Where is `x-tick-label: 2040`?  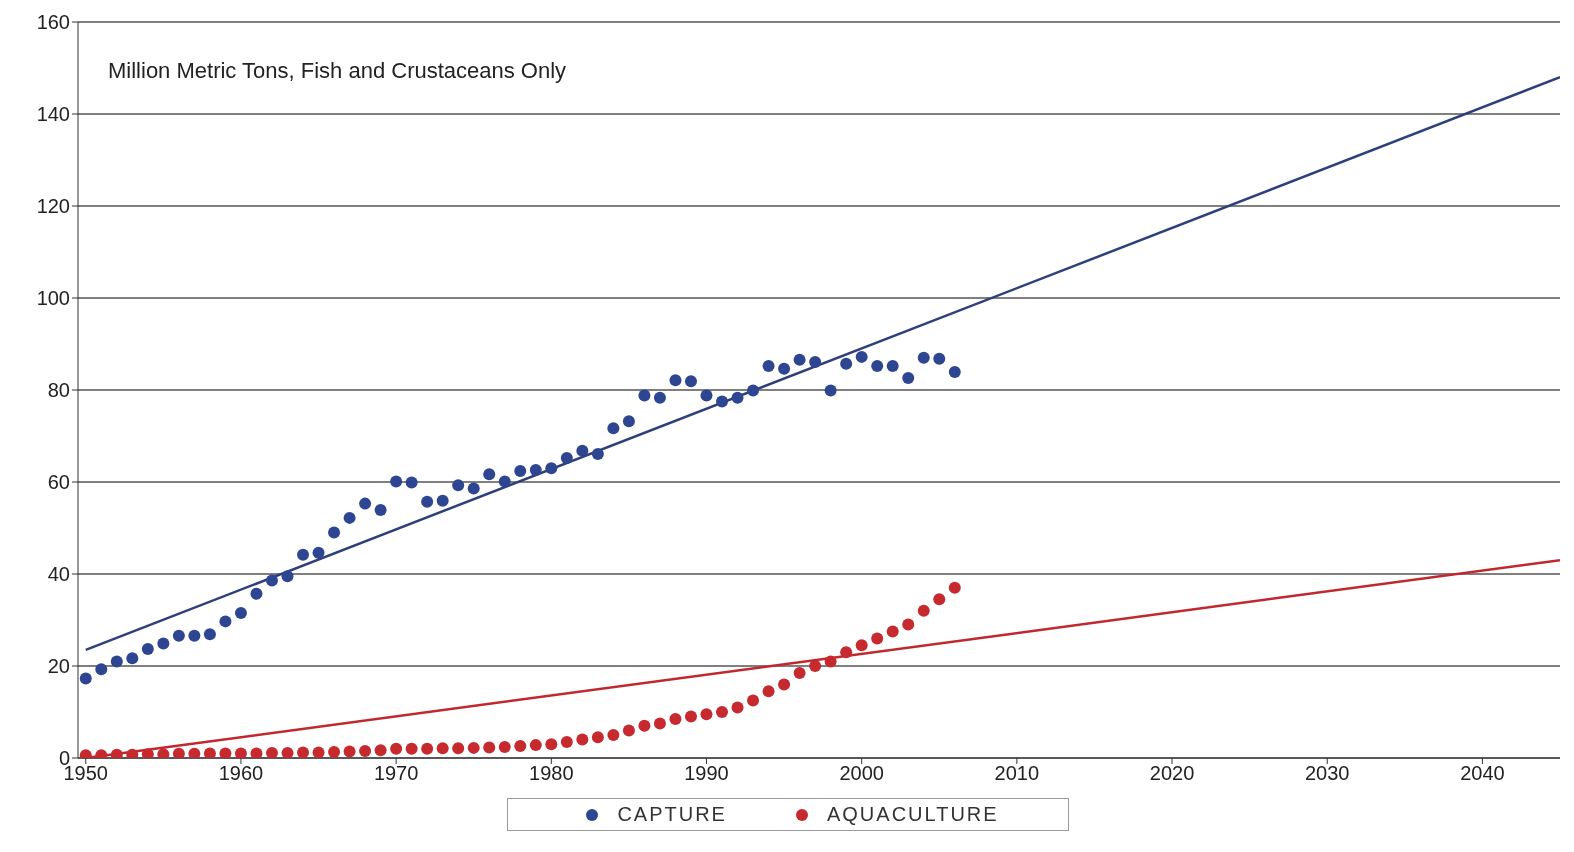 x-tick-label: 2040 is located at coordinates (1482, 773).